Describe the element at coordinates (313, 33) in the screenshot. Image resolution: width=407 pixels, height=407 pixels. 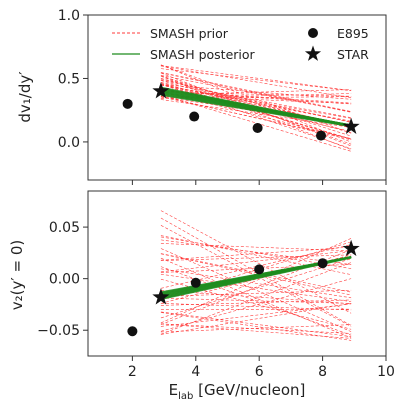
I see `legend-e895-marker` at that location.